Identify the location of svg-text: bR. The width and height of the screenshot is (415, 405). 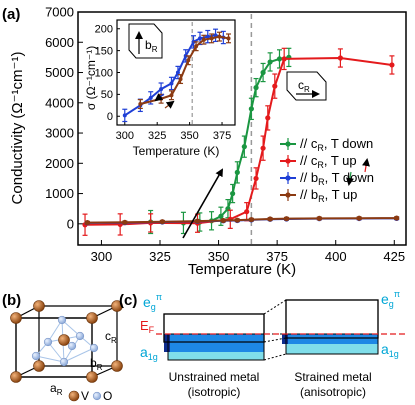
(151, 46).